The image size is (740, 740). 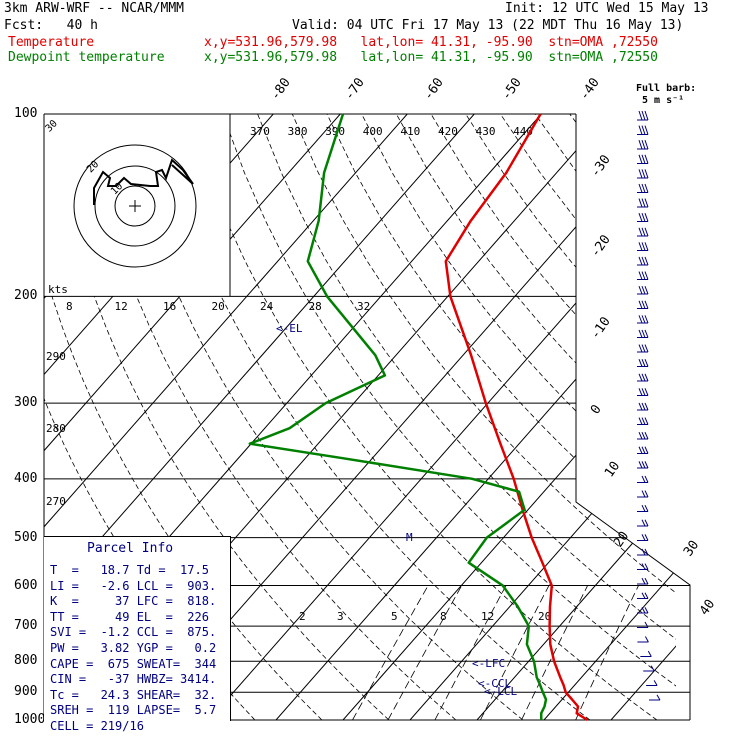 I want to click on temperature-legend-label: Temperature, so click(x=51, y=42).